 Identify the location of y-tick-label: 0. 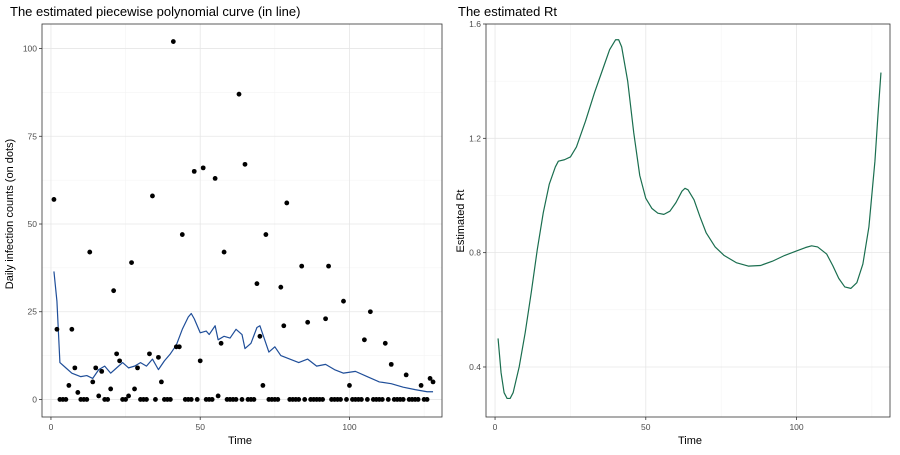
(34, 399).